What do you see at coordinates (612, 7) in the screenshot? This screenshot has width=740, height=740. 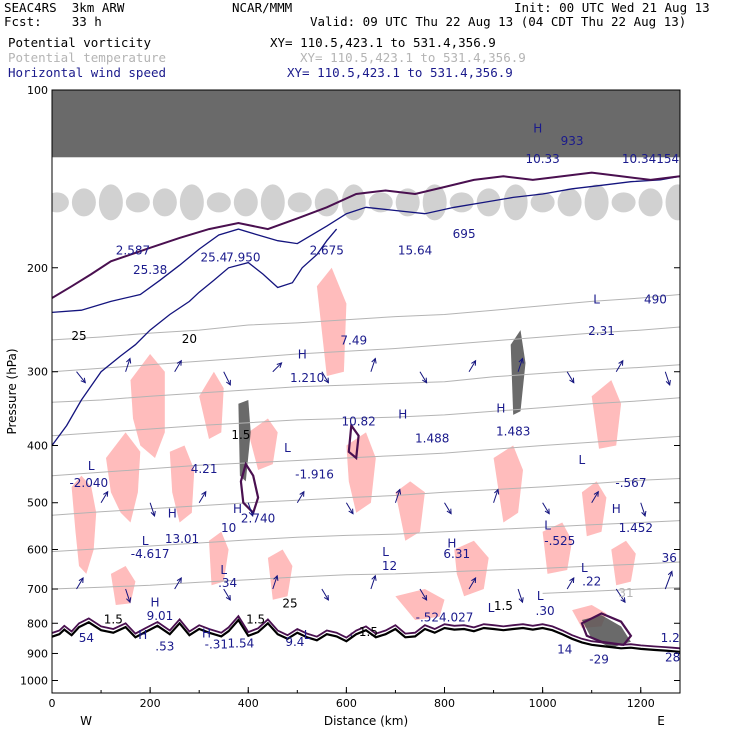 I see `header-init: Init: 00 UTC Wed 21 Aug 13` at bounding box center [612, 7].